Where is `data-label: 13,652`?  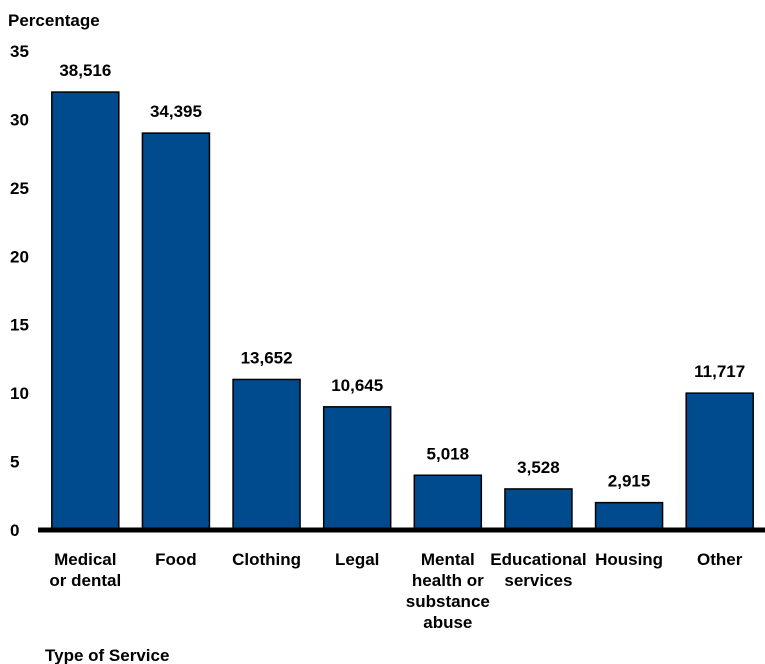
data-label: 13,652 is located at coordinates (267, 357).